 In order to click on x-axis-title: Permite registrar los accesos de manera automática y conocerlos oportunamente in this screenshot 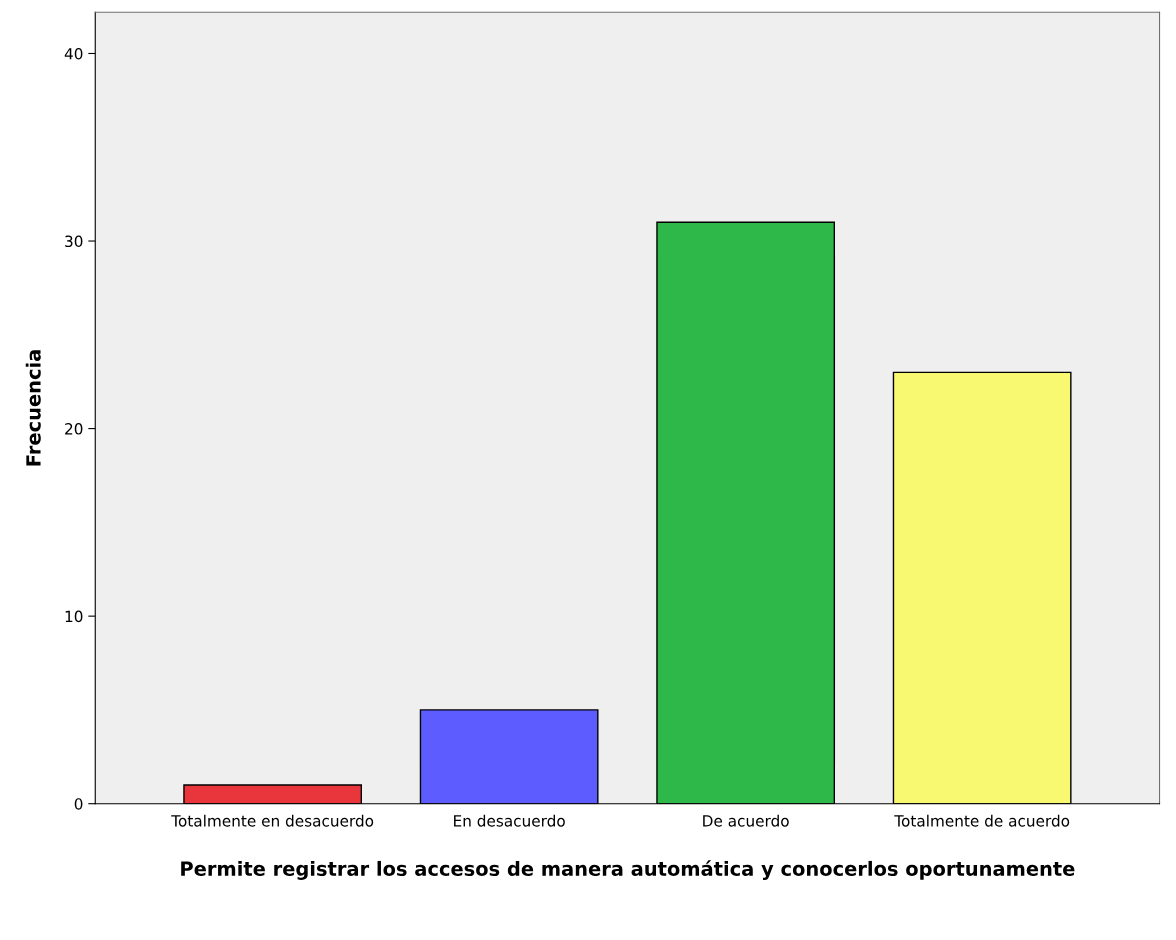, I will do `click(628, 870)`.